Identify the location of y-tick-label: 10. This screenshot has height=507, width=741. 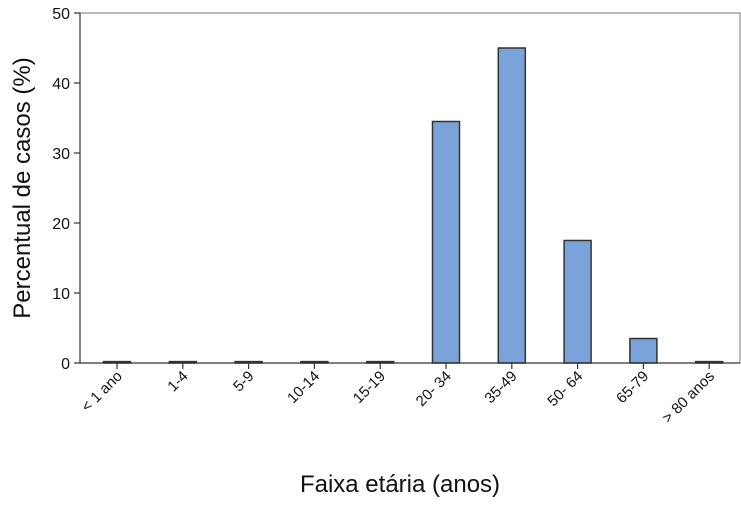
(61, 294).